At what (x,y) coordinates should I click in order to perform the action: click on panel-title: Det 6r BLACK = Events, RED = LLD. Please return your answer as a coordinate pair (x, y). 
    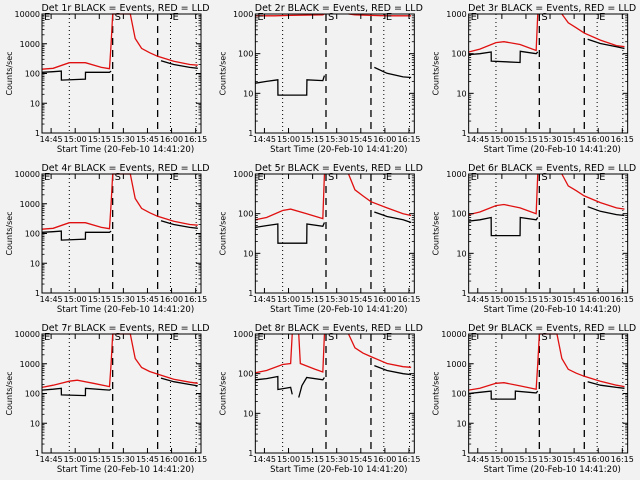
    Looking at the image, I should click on (552, 168).